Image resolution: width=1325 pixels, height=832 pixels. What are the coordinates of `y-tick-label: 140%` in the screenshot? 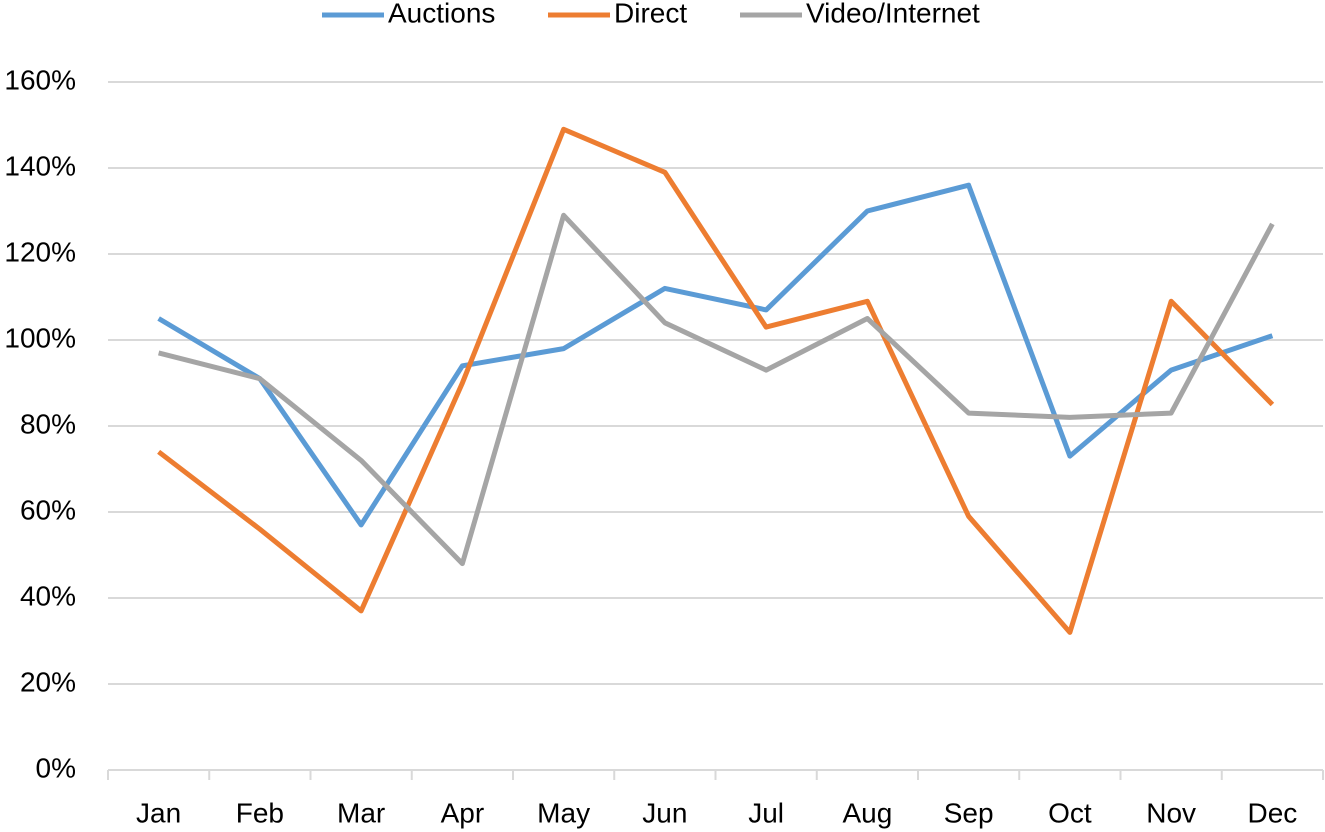 It's located at (40, 165).